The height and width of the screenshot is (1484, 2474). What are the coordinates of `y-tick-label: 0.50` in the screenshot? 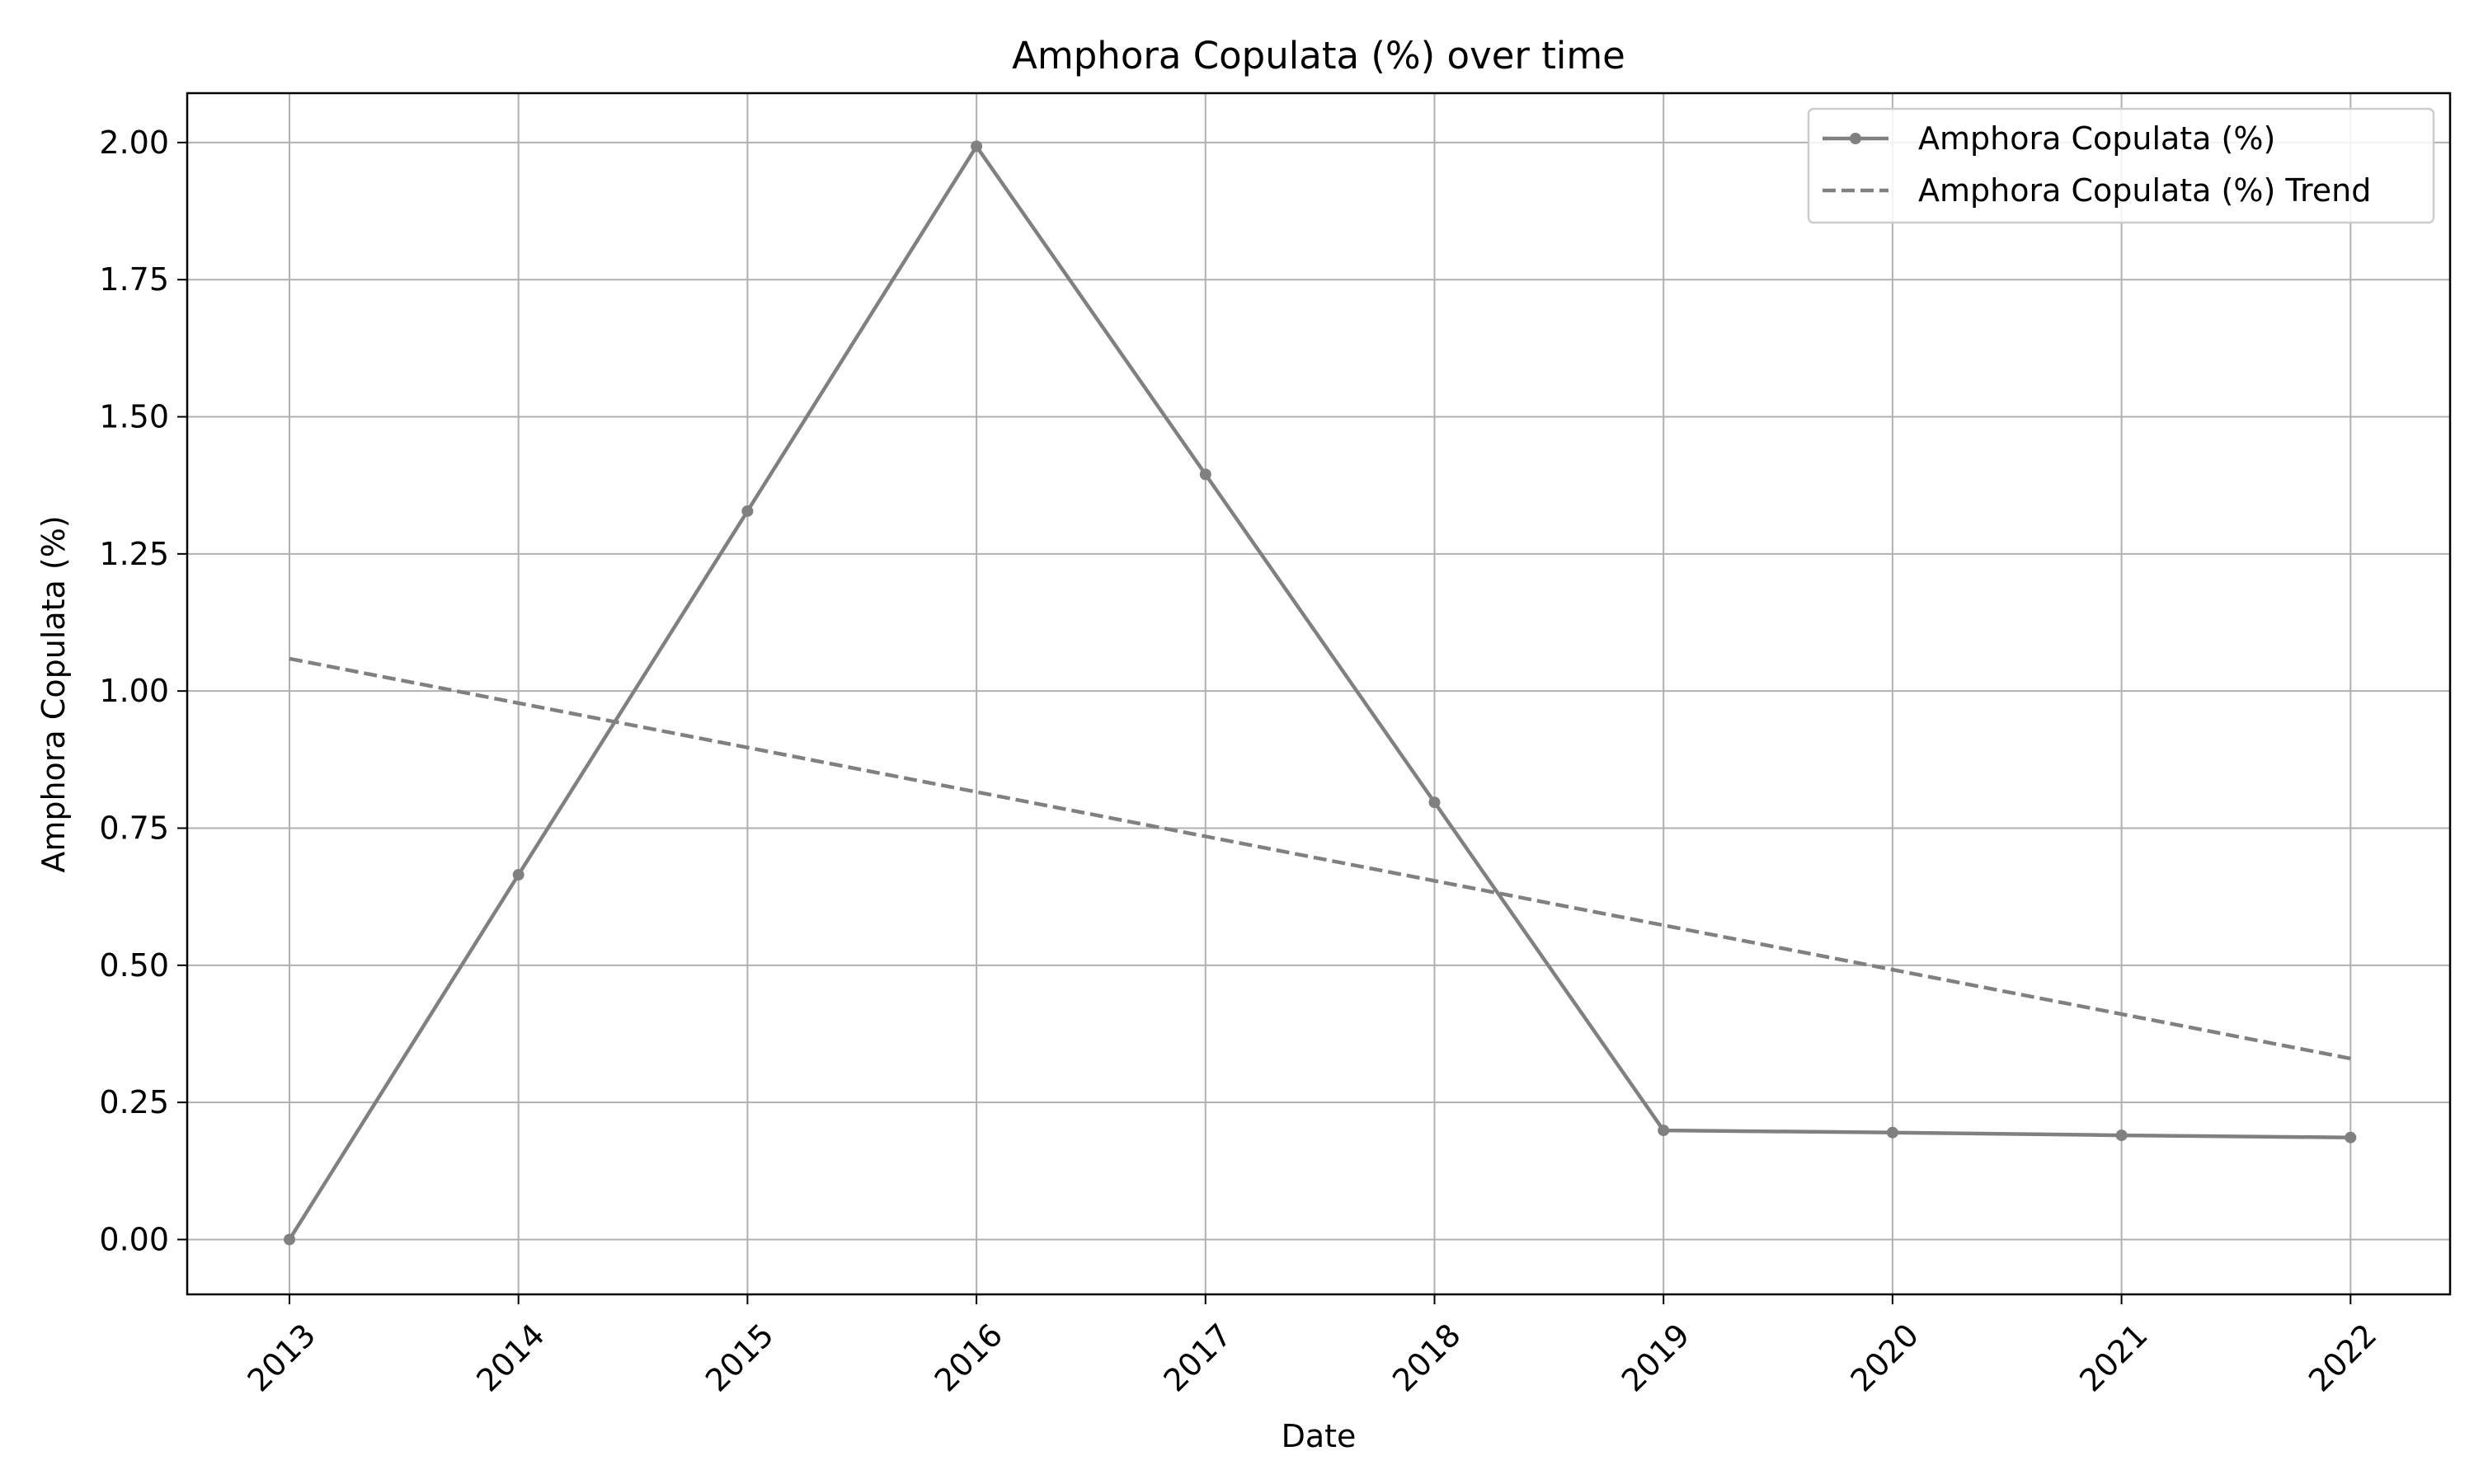 It's located at (134, 965).